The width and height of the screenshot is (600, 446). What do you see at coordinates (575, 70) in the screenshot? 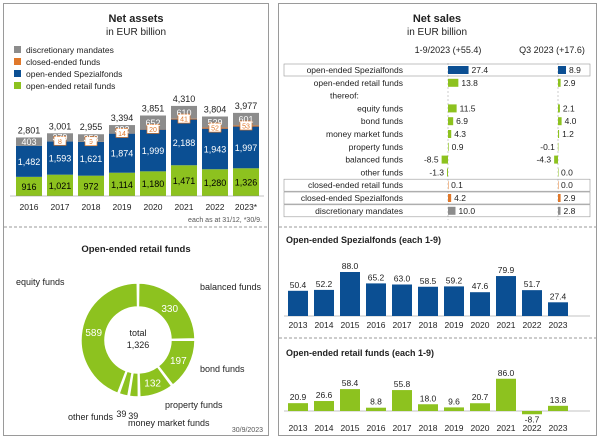
I see `sales-value-q3: 8.9` at bounding box center [575, 70].